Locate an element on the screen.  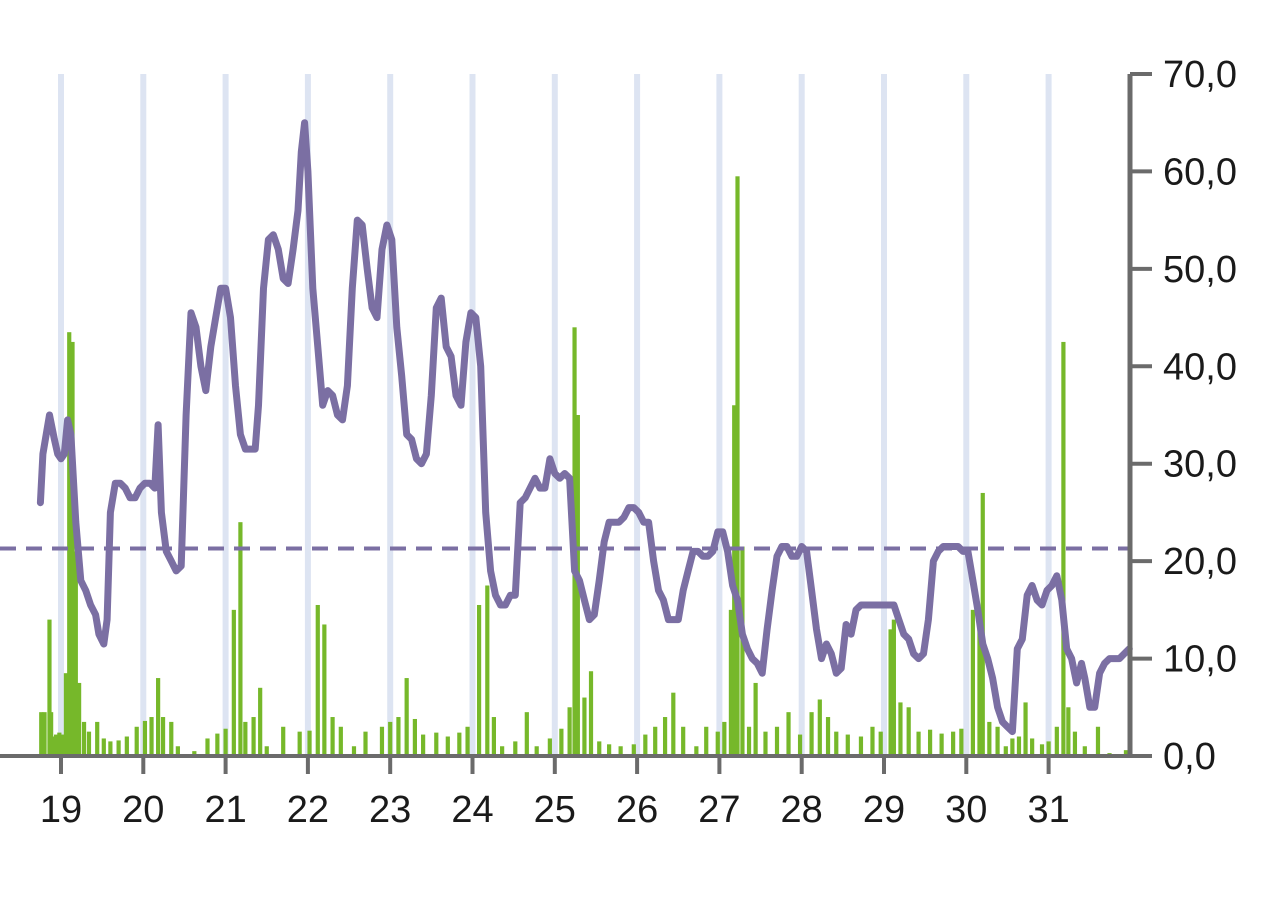
x-tick-label: 31 is located at coordinates (1048, 810).